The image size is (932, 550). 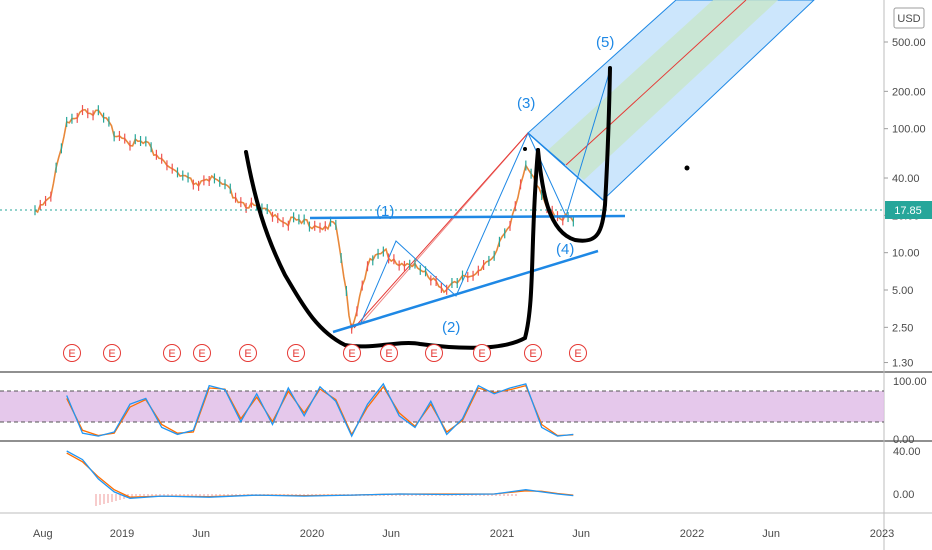 I want to click on time-tick-label: 2023, so click(x=882, y=534).